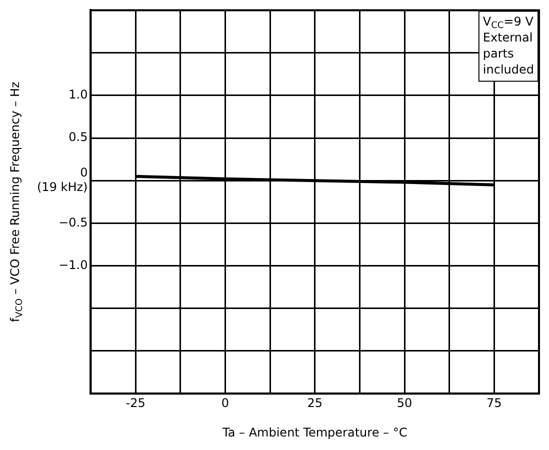 The width and height of the screenshot is (549, 450). I want to click on x-tick-label: 50, so click(404, 403).